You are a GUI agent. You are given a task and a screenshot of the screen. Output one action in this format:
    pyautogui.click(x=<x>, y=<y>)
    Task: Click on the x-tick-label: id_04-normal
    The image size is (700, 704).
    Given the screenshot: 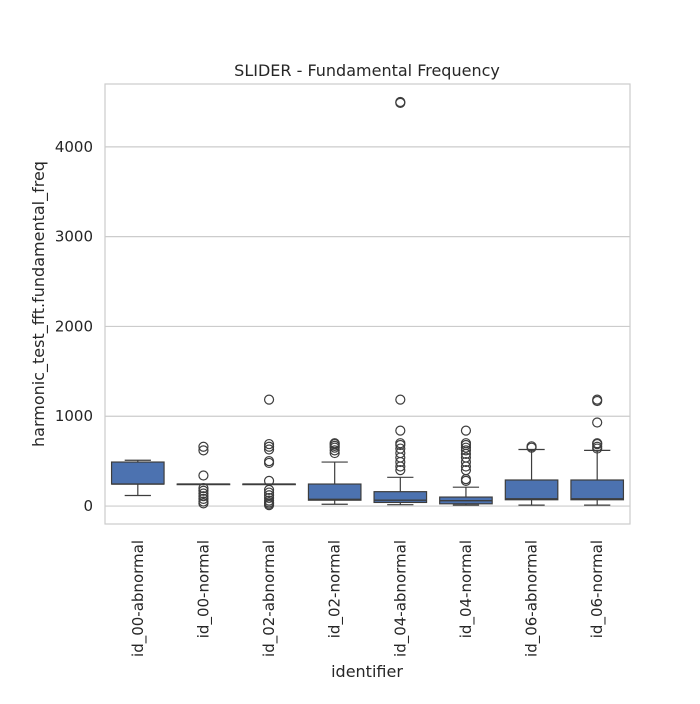 What is the action you would take?
    pyautogui.click(x=466, y=589)
    